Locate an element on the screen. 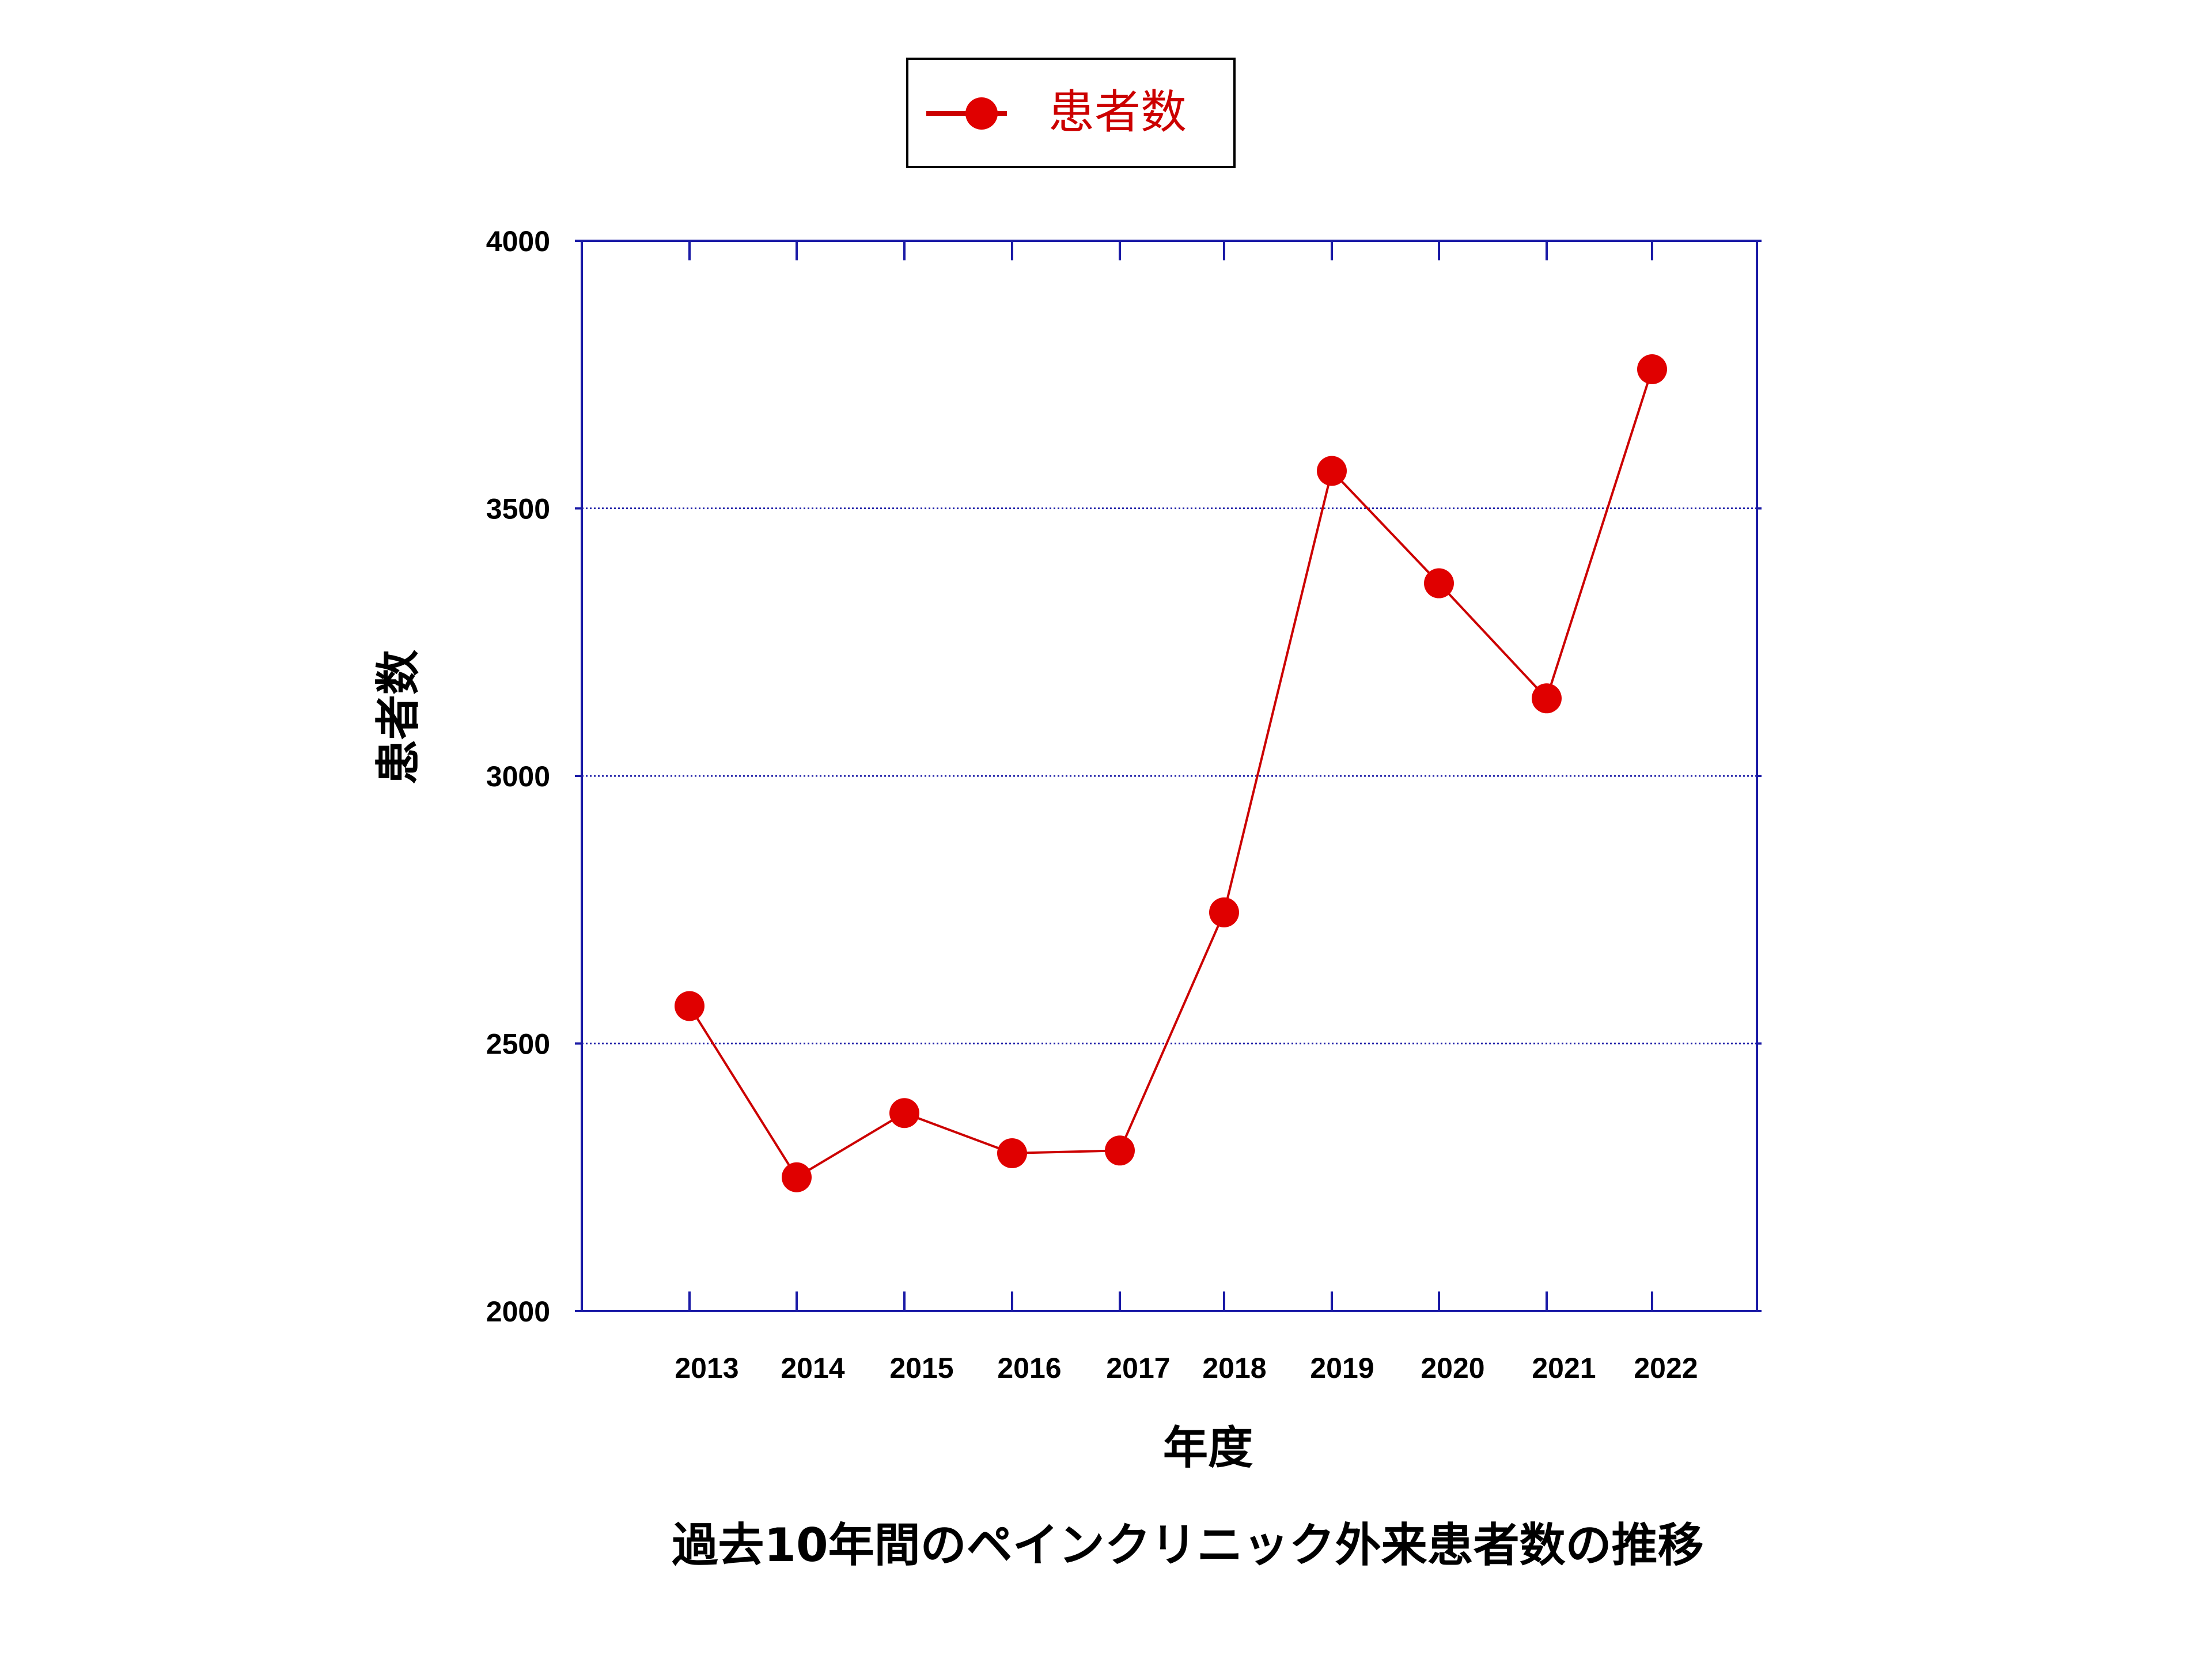 The width and height of the screenshot is (2212, 1659). legend-label: 患者数 is located at coordinates (1117, 112).